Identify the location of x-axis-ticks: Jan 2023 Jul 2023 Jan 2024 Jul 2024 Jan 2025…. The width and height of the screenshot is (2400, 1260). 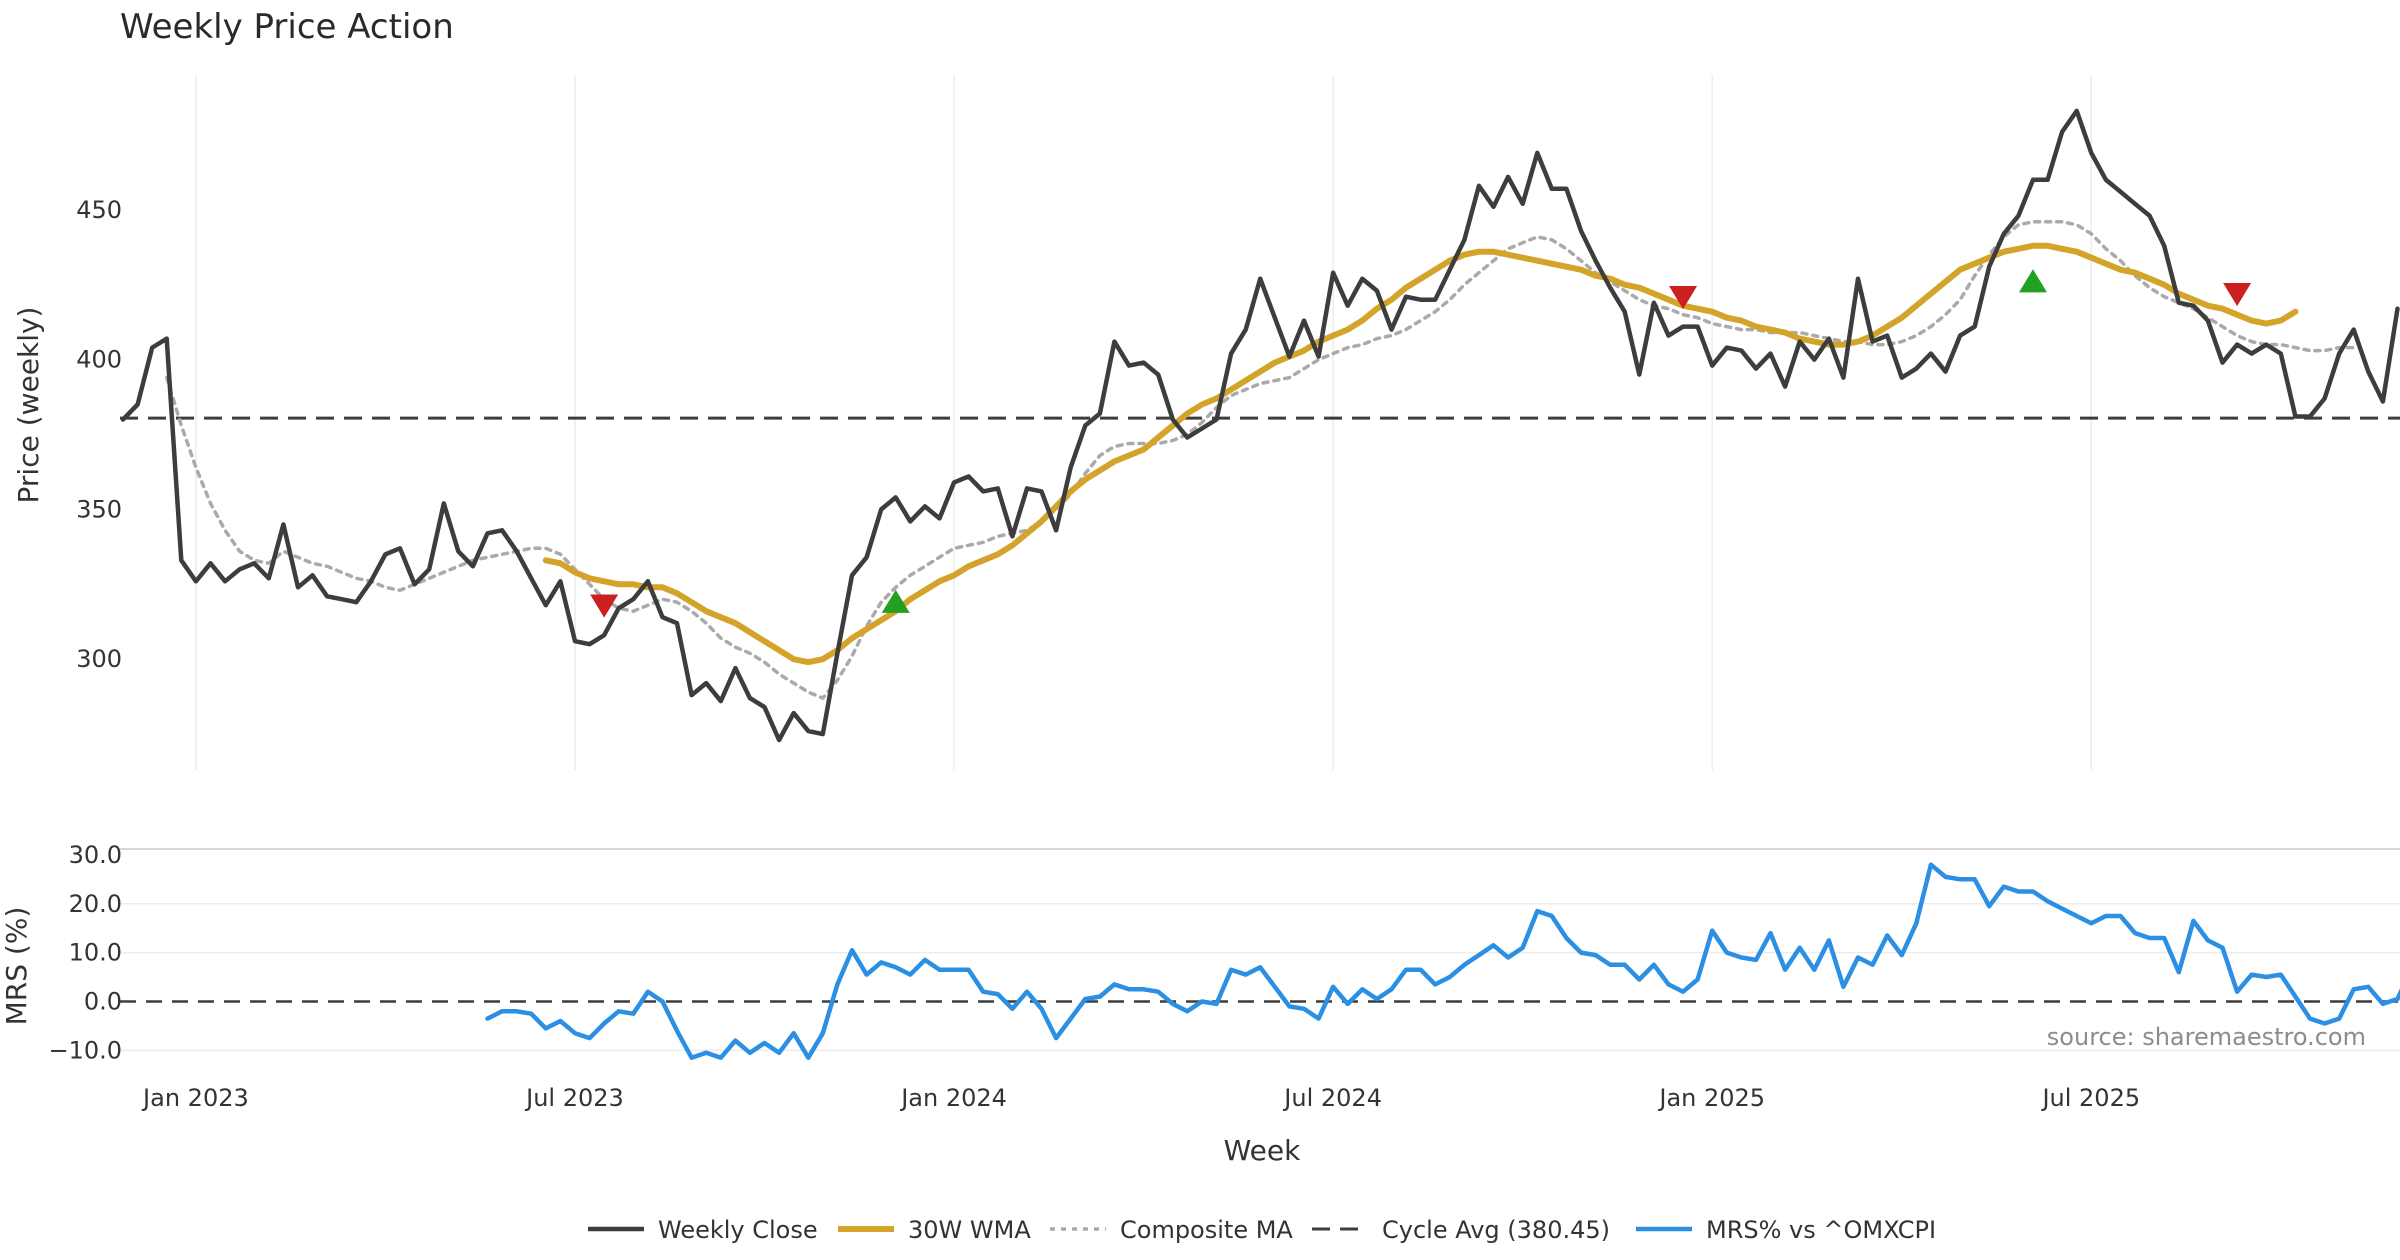
(1140, 1098).